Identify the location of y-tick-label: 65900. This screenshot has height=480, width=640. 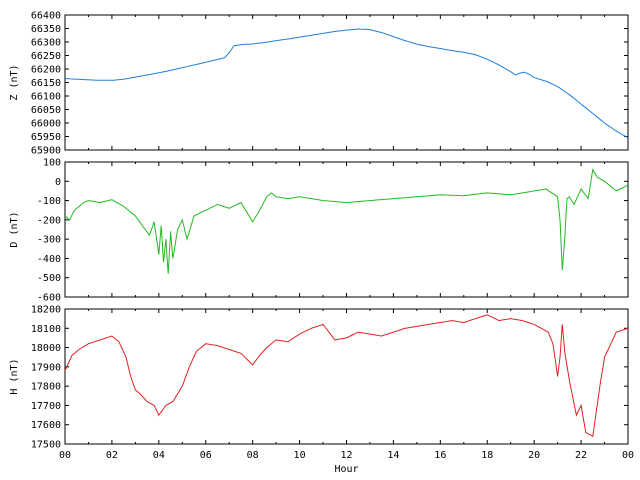
(46, 151).